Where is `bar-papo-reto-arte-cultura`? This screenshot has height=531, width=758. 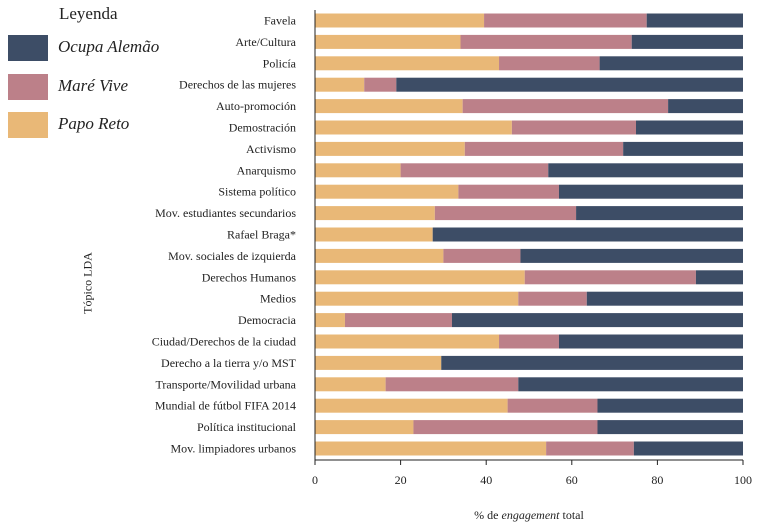 bar-papo-reto-arte-cultura is located at coordinates (388, 41).